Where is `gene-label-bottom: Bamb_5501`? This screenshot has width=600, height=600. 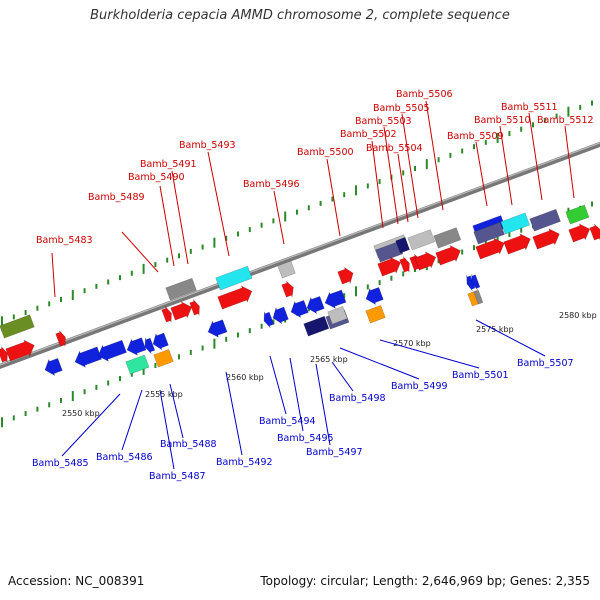 gene-label-bottom: Bamb_5501 is located at coordinates (480, 375).